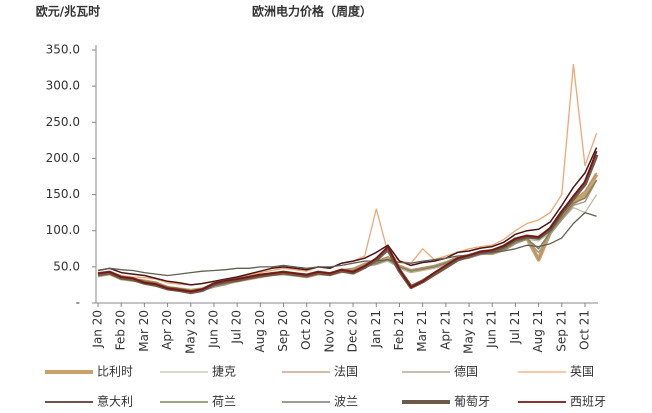  Describe the element at coordinates (224, 402) in the screenshot. I see `legend-label: 荷兰` at that location.